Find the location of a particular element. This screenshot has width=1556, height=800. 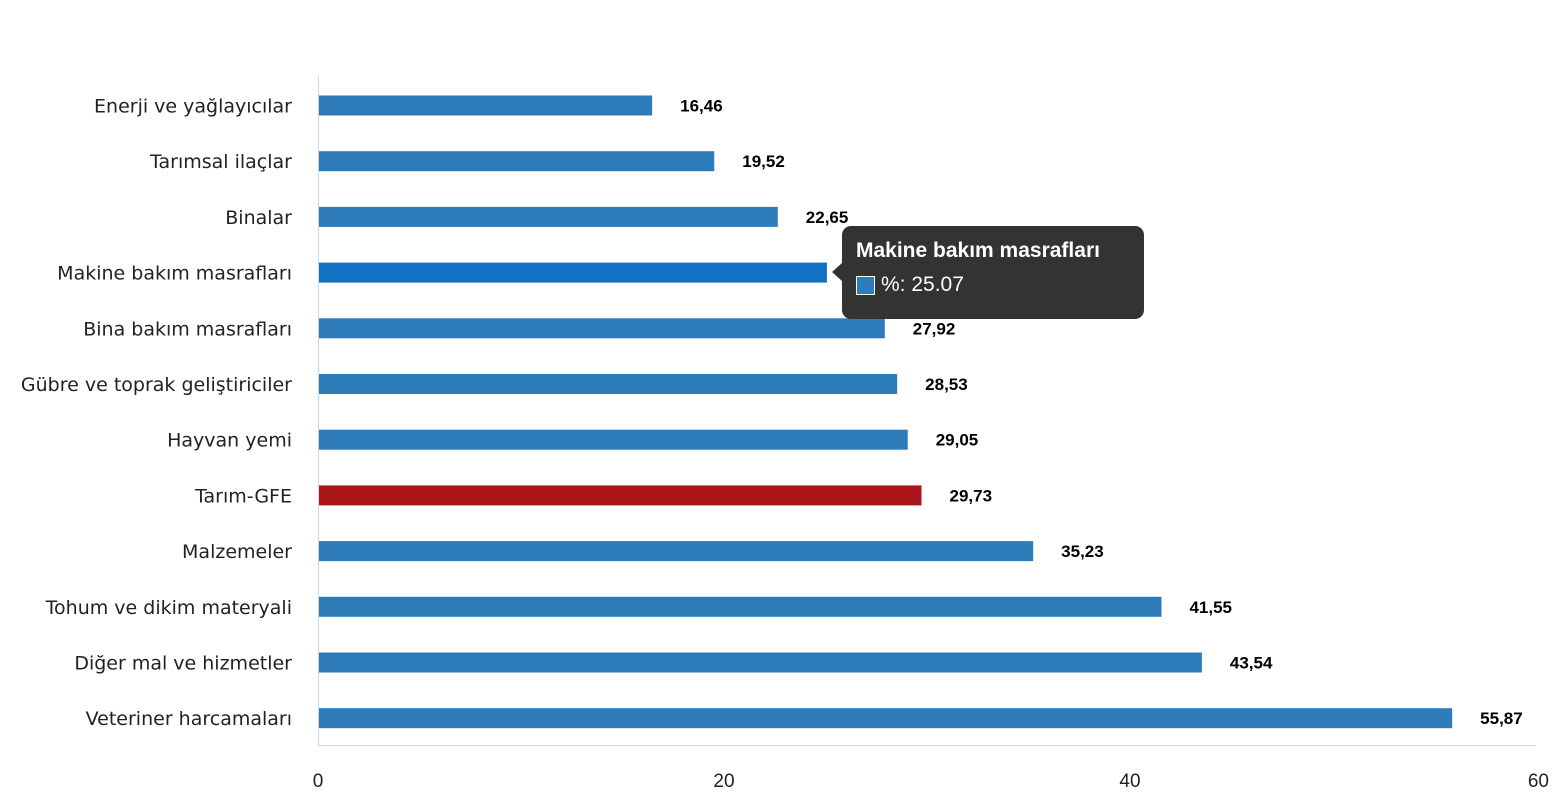

tooltip-value: %: 25.07 is located at coordinates (922, 284).